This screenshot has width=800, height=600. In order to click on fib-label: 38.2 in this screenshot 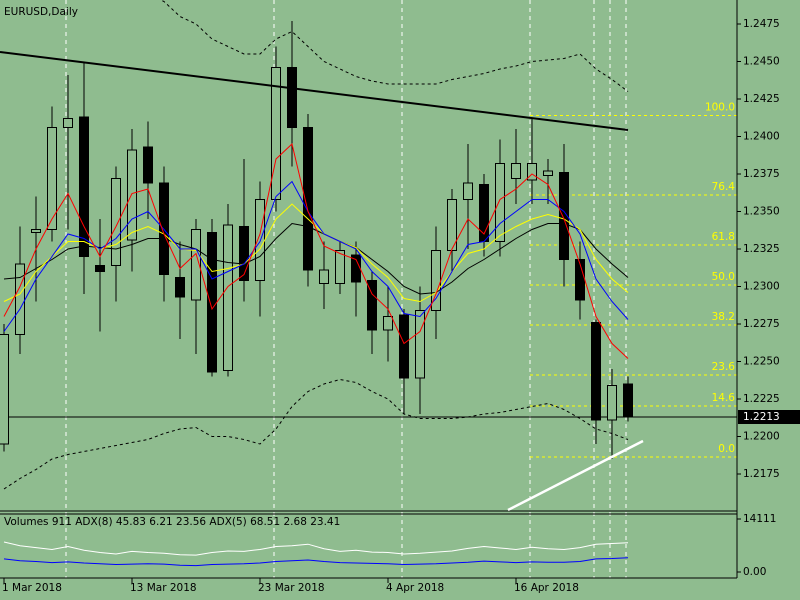, I will do `click(723, 317)`.